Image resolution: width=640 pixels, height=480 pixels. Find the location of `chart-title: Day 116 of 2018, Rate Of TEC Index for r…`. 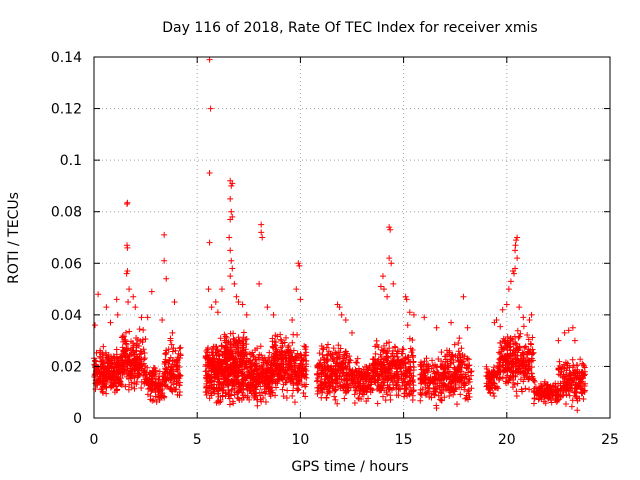

chart-title: Day 116 of 2018, Rate Of TEC Index for r… is located at coordinates (349, 28).